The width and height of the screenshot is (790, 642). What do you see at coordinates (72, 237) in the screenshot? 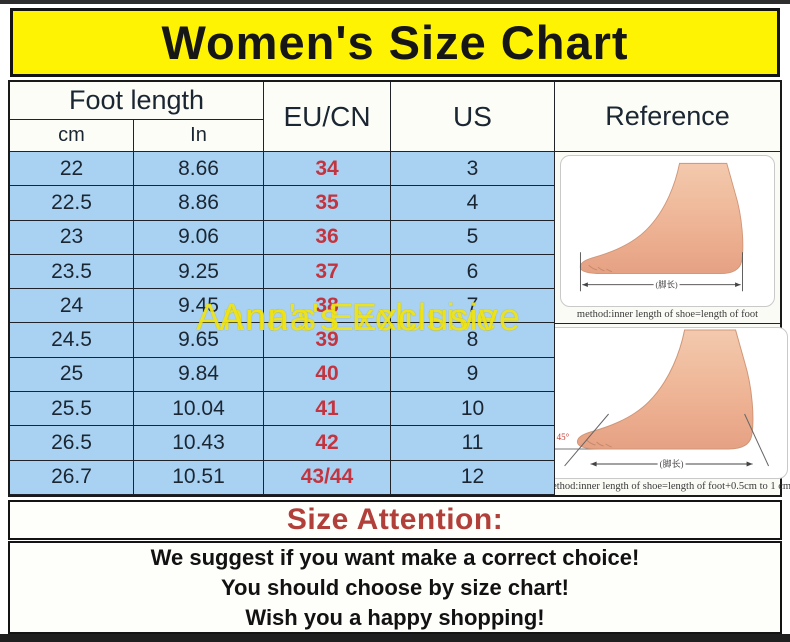
I see `size-cell-cm: 23` at bounding box center [72, 237].